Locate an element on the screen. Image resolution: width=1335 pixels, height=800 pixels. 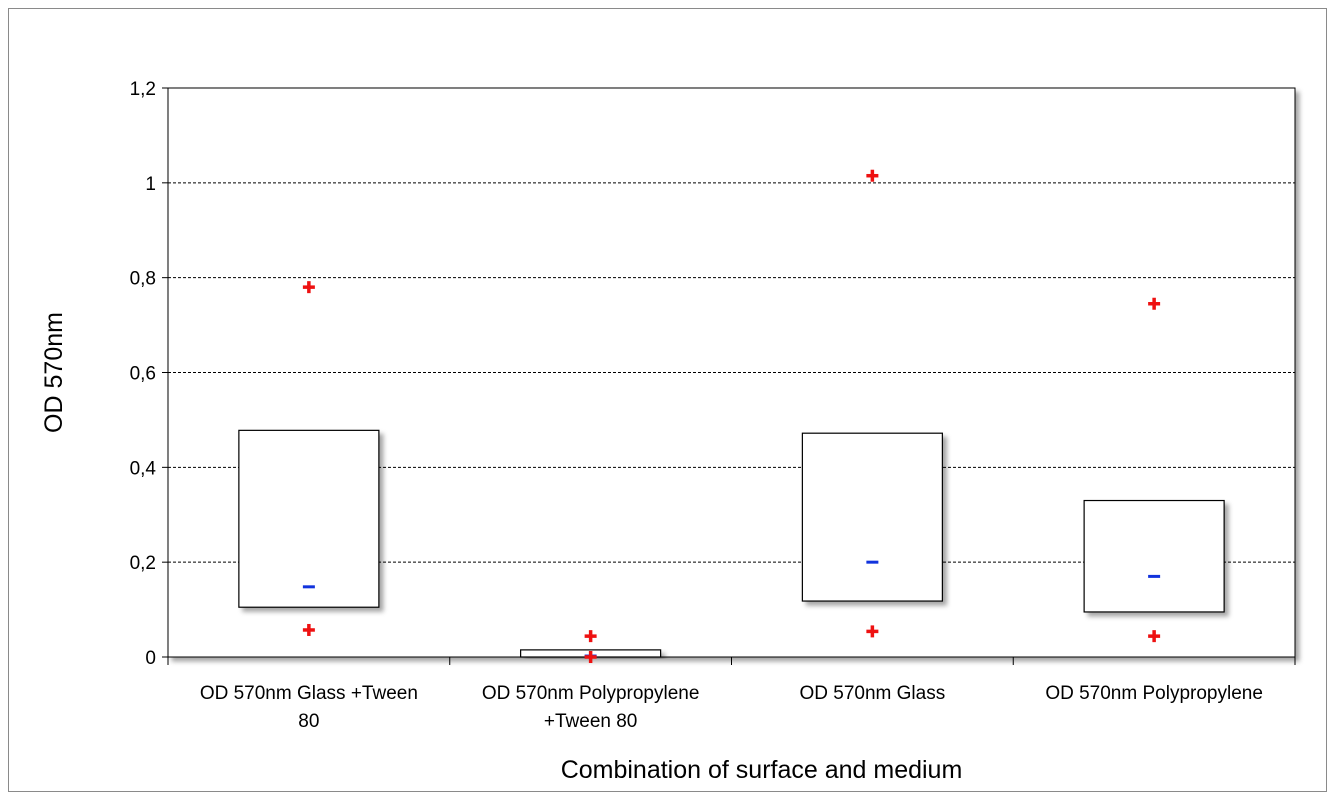
y-tick-label: 1,2 is located at coordinates (143, 89).